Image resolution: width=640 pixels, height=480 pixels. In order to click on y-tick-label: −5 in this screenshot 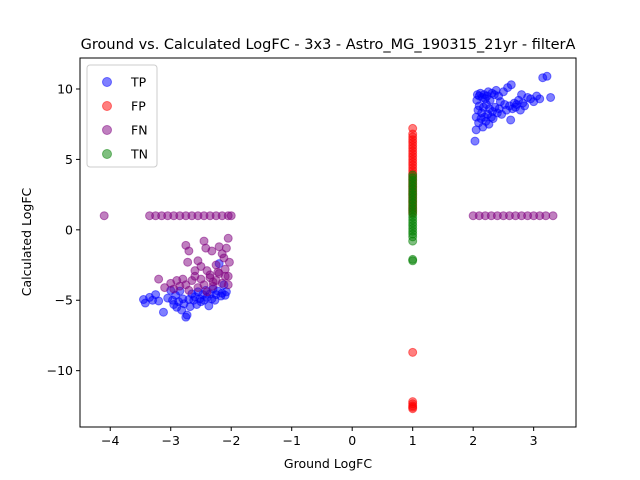, I will do `click(64, 300)`.